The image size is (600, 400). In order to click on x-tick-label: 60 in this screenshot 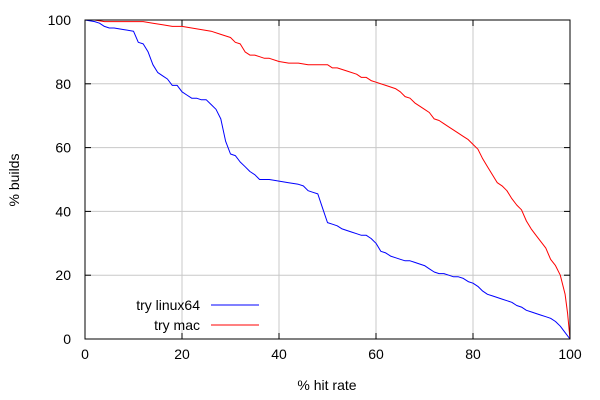, I will do `click(376, 354)`.